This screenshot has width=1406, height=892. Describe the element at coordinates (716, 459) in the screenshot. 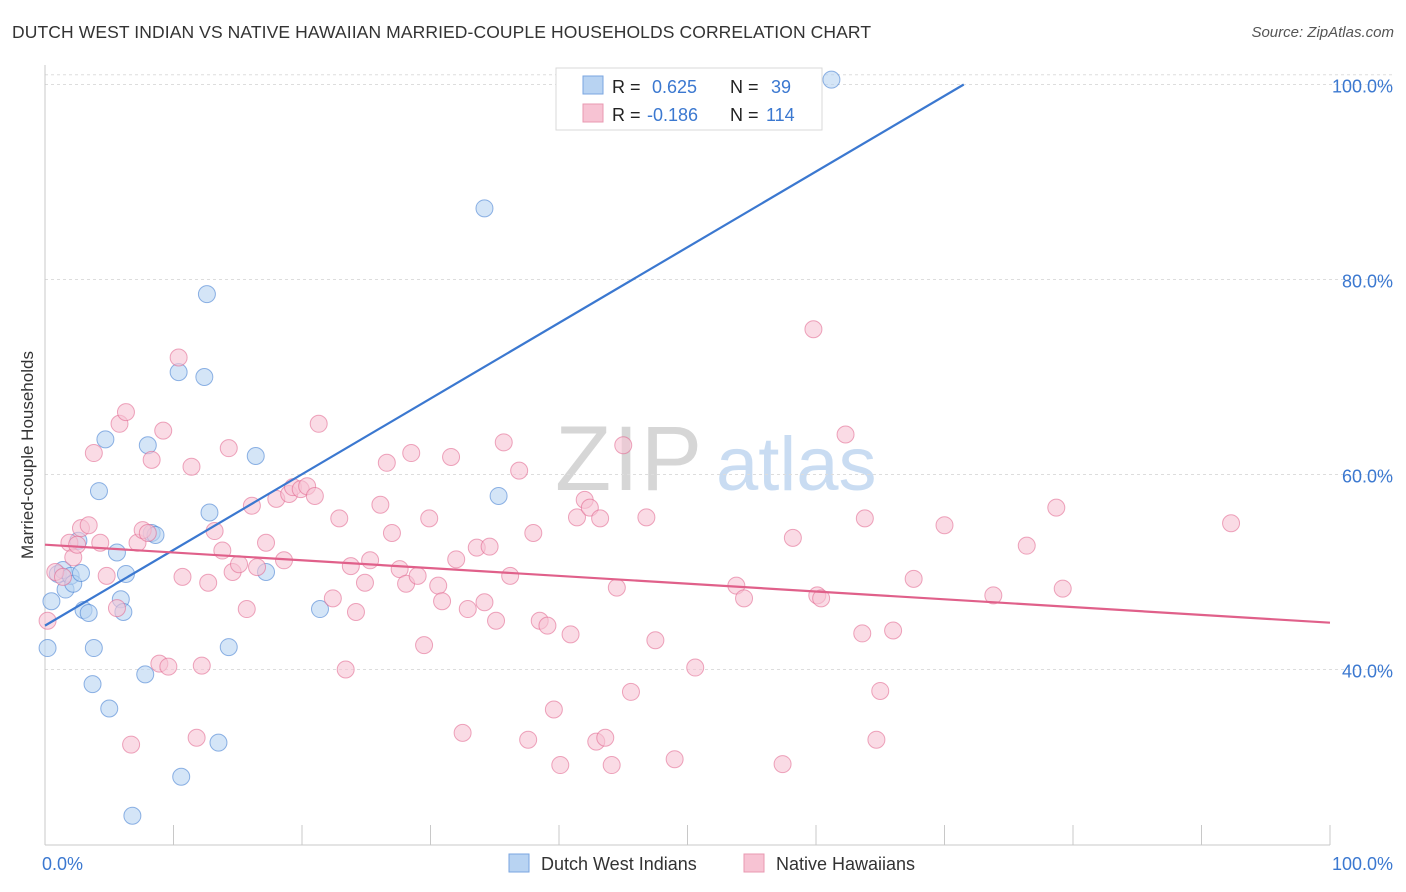

I see `watermark: ZIP atlas` at that location.